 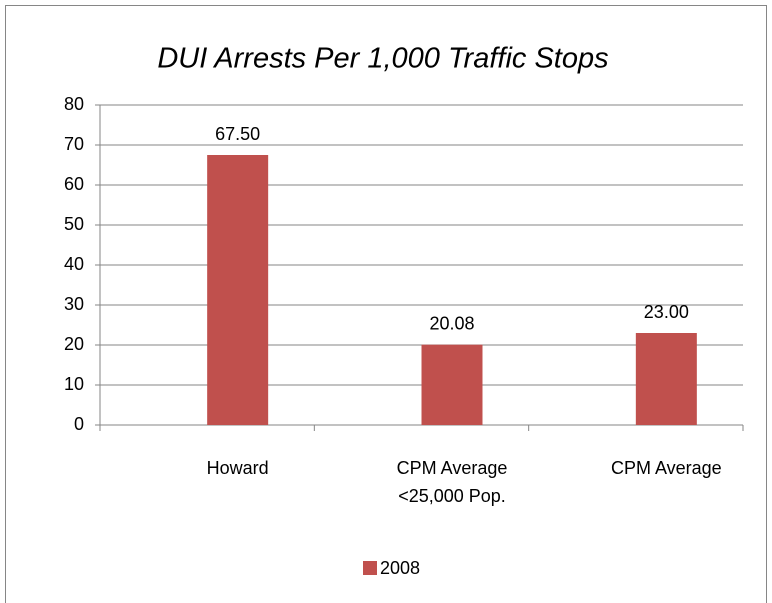 What do you see at coordinates (79, 424) in the screenshot?
I see `y-tick-label: 0` at bounding box center [79, 424].